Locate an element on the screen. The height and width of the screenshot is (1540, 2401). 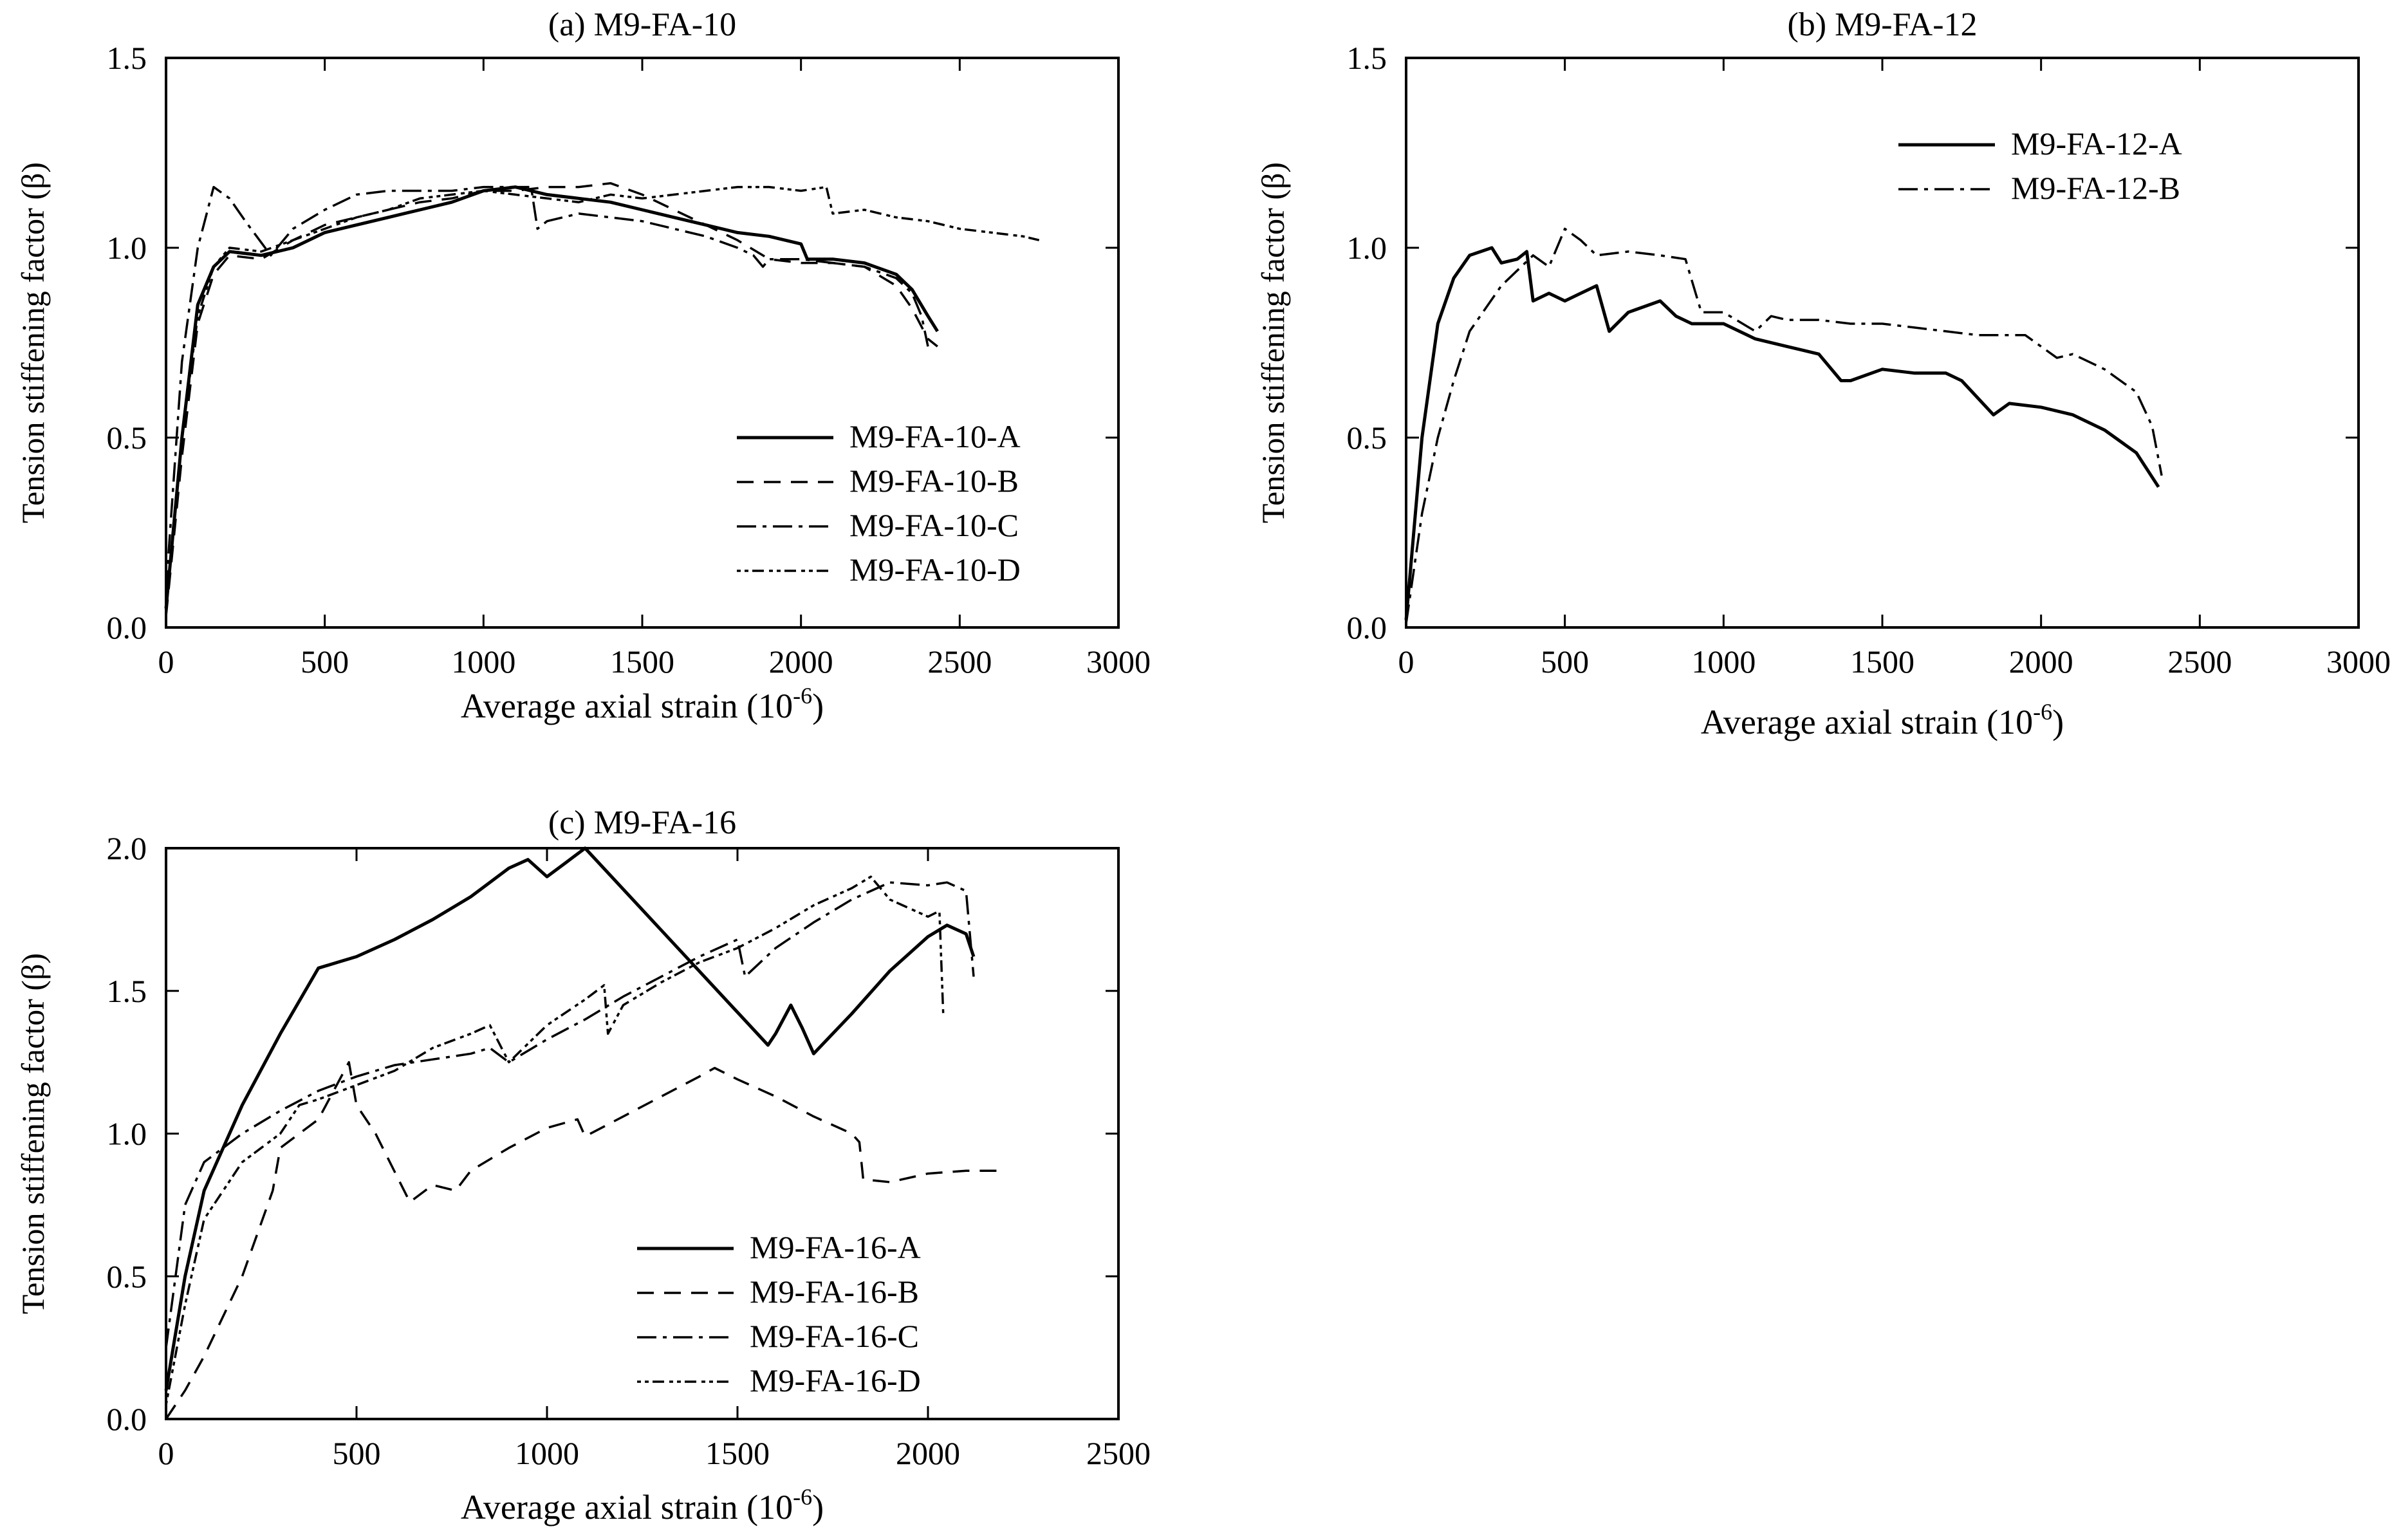
series-line-m9-fa-16-d is located at coordinates (555, 1140).